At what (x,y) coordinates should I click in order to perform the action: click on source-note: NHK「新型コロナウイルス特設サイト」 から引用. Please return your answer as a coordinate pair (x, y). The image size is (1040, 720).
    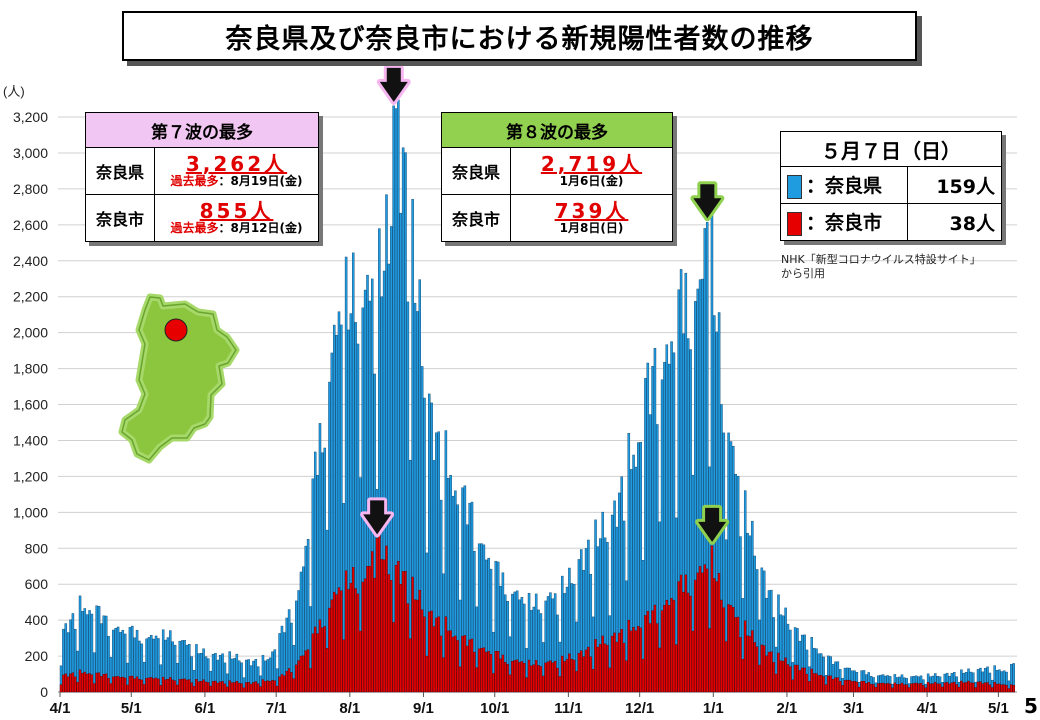
    Looking at the image, I should click on (881, 266).